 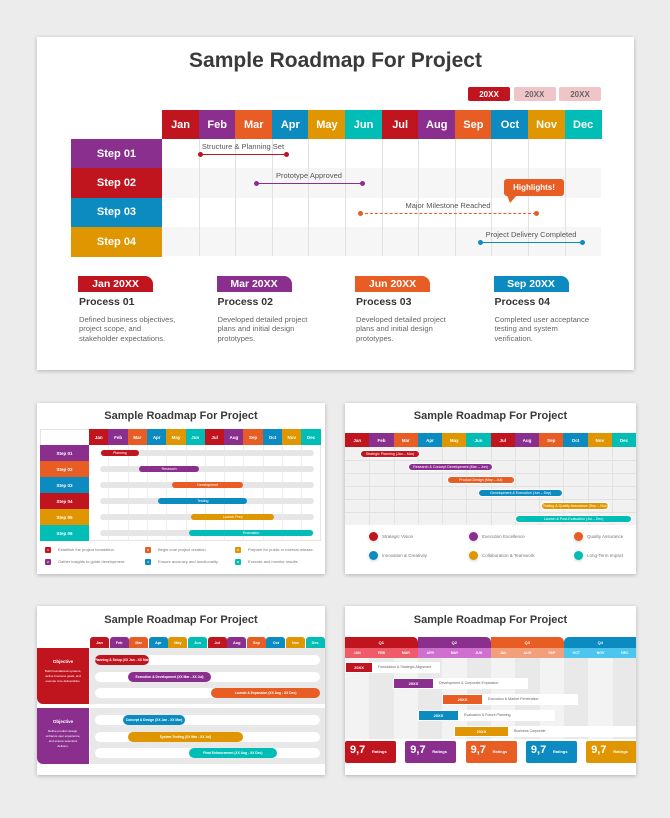 What do you see at coordinates (605, 536) in the screenshot?
I see `legend-text: Quality Assurance` at bounding box center [605, 536].